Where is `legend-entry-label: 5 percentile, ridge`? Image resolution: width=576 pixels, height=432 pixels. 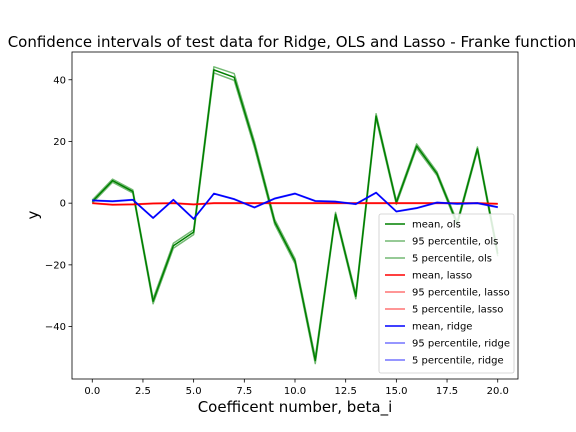 legend-entry-label: 5 percentile, ridge is located at coordinates (458, 361).